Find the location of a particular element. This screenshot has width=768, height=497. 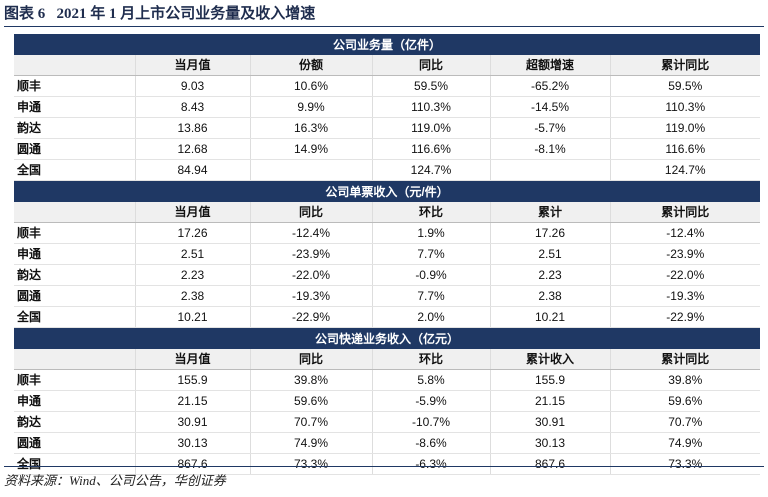

data-cell: 5.8% is located at coordinates (430, 380).